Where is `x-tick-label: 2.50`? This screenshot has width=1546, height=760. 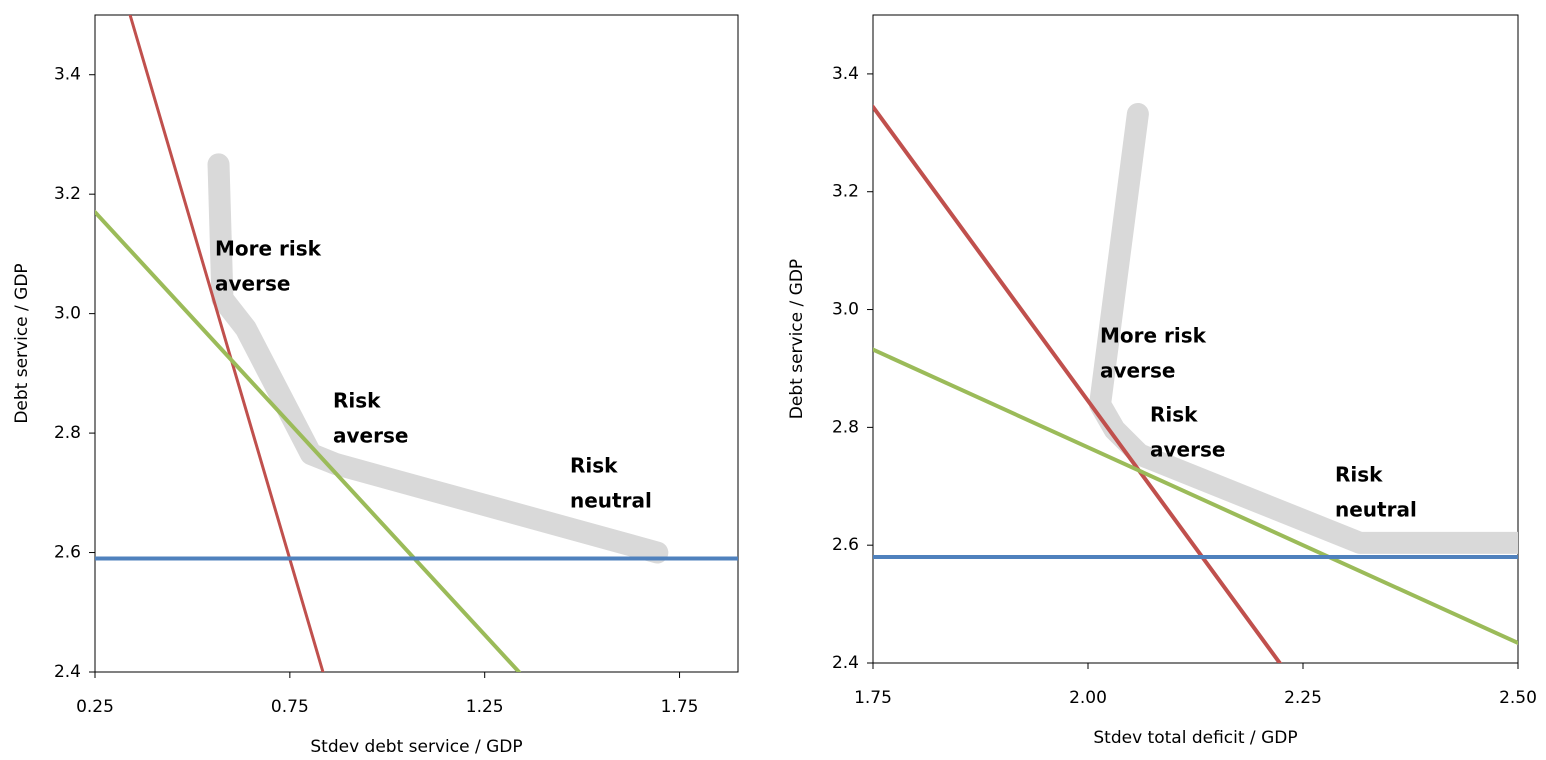
x-tick-label: 2.50 is located at coordinates (1518, 698).